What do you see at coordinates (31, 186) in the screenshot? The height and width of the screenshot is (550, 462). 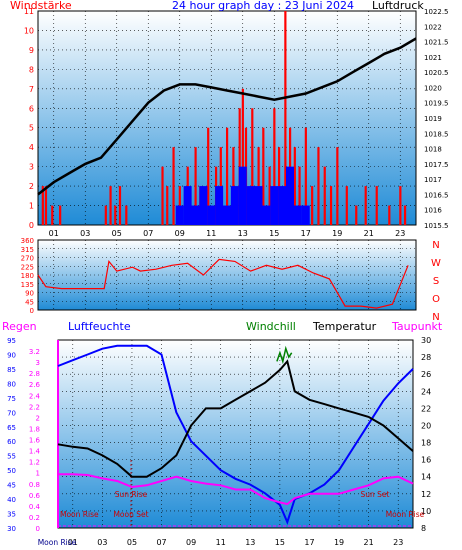 I see `wind-tick-label: 2` at bounding box center [31, 186].